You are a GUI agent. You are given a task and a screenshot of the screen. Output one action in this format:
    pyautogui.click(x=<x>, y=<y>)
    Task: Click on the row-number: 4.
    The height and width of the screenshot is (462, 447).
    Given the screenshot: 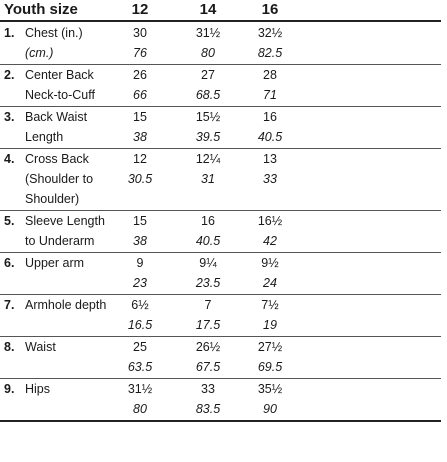 What is the action you would take?
    pyautogui.click(x=9, y=159)
    